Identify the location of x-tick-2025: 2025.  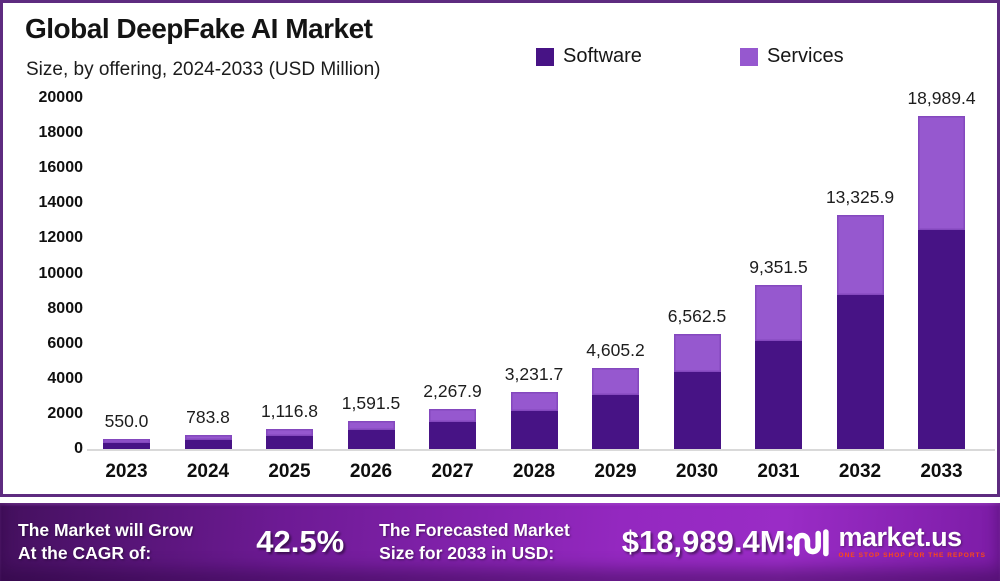
(289, 471).